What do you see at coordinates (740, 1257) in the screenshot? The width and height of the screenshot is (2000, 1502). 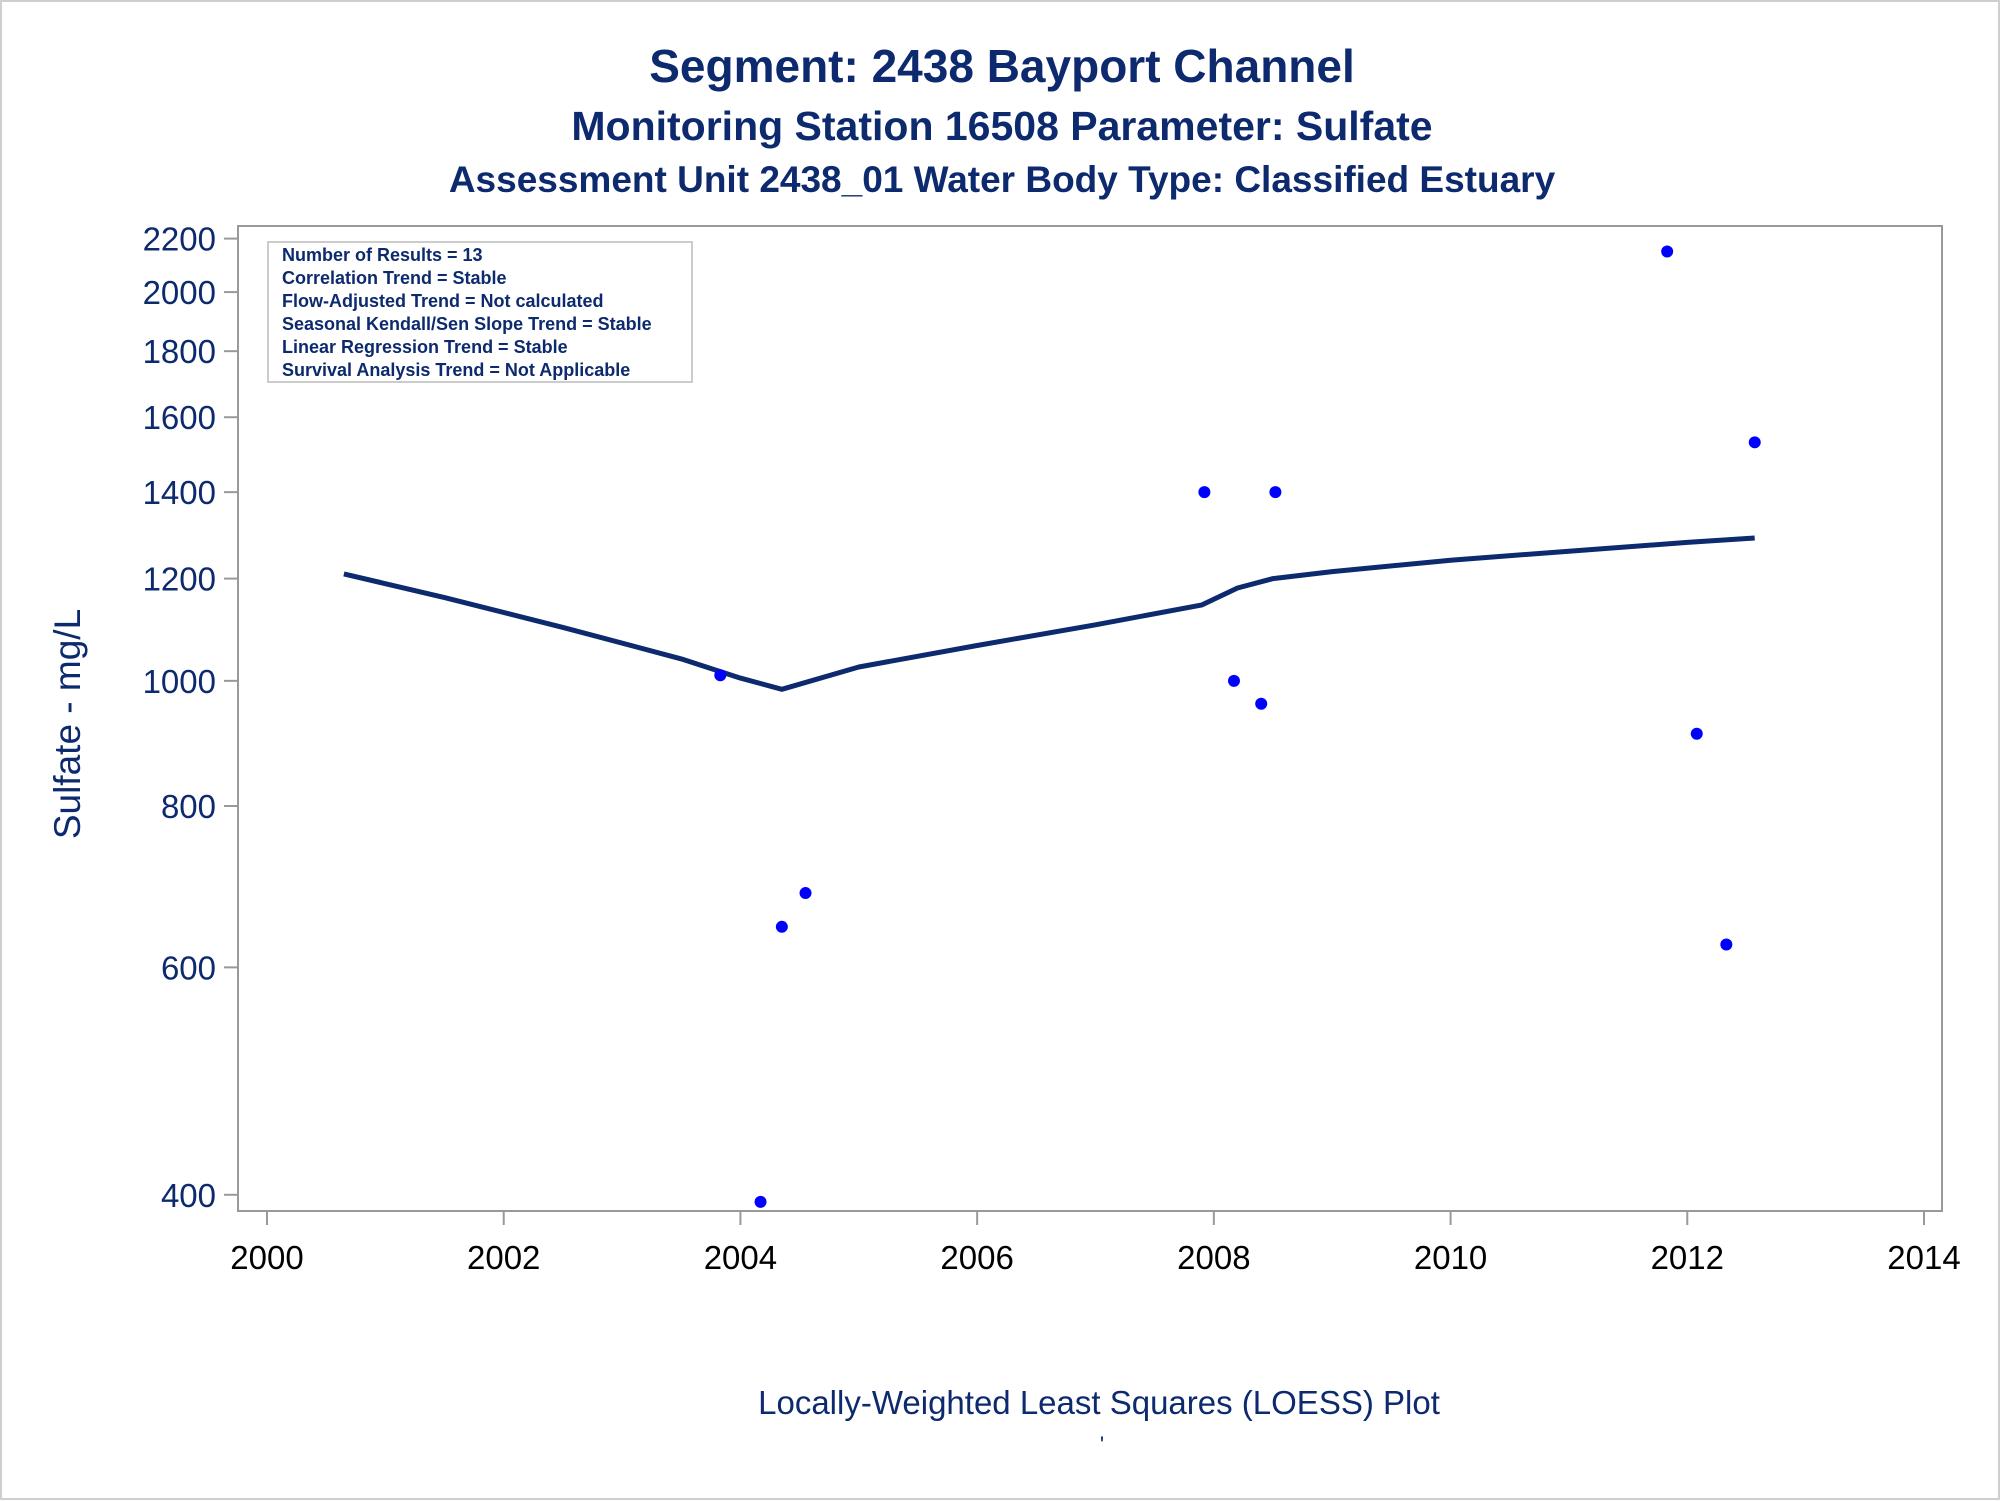 I see `x-tick-label-2004: 2004` at bounding box center [740, 1257].